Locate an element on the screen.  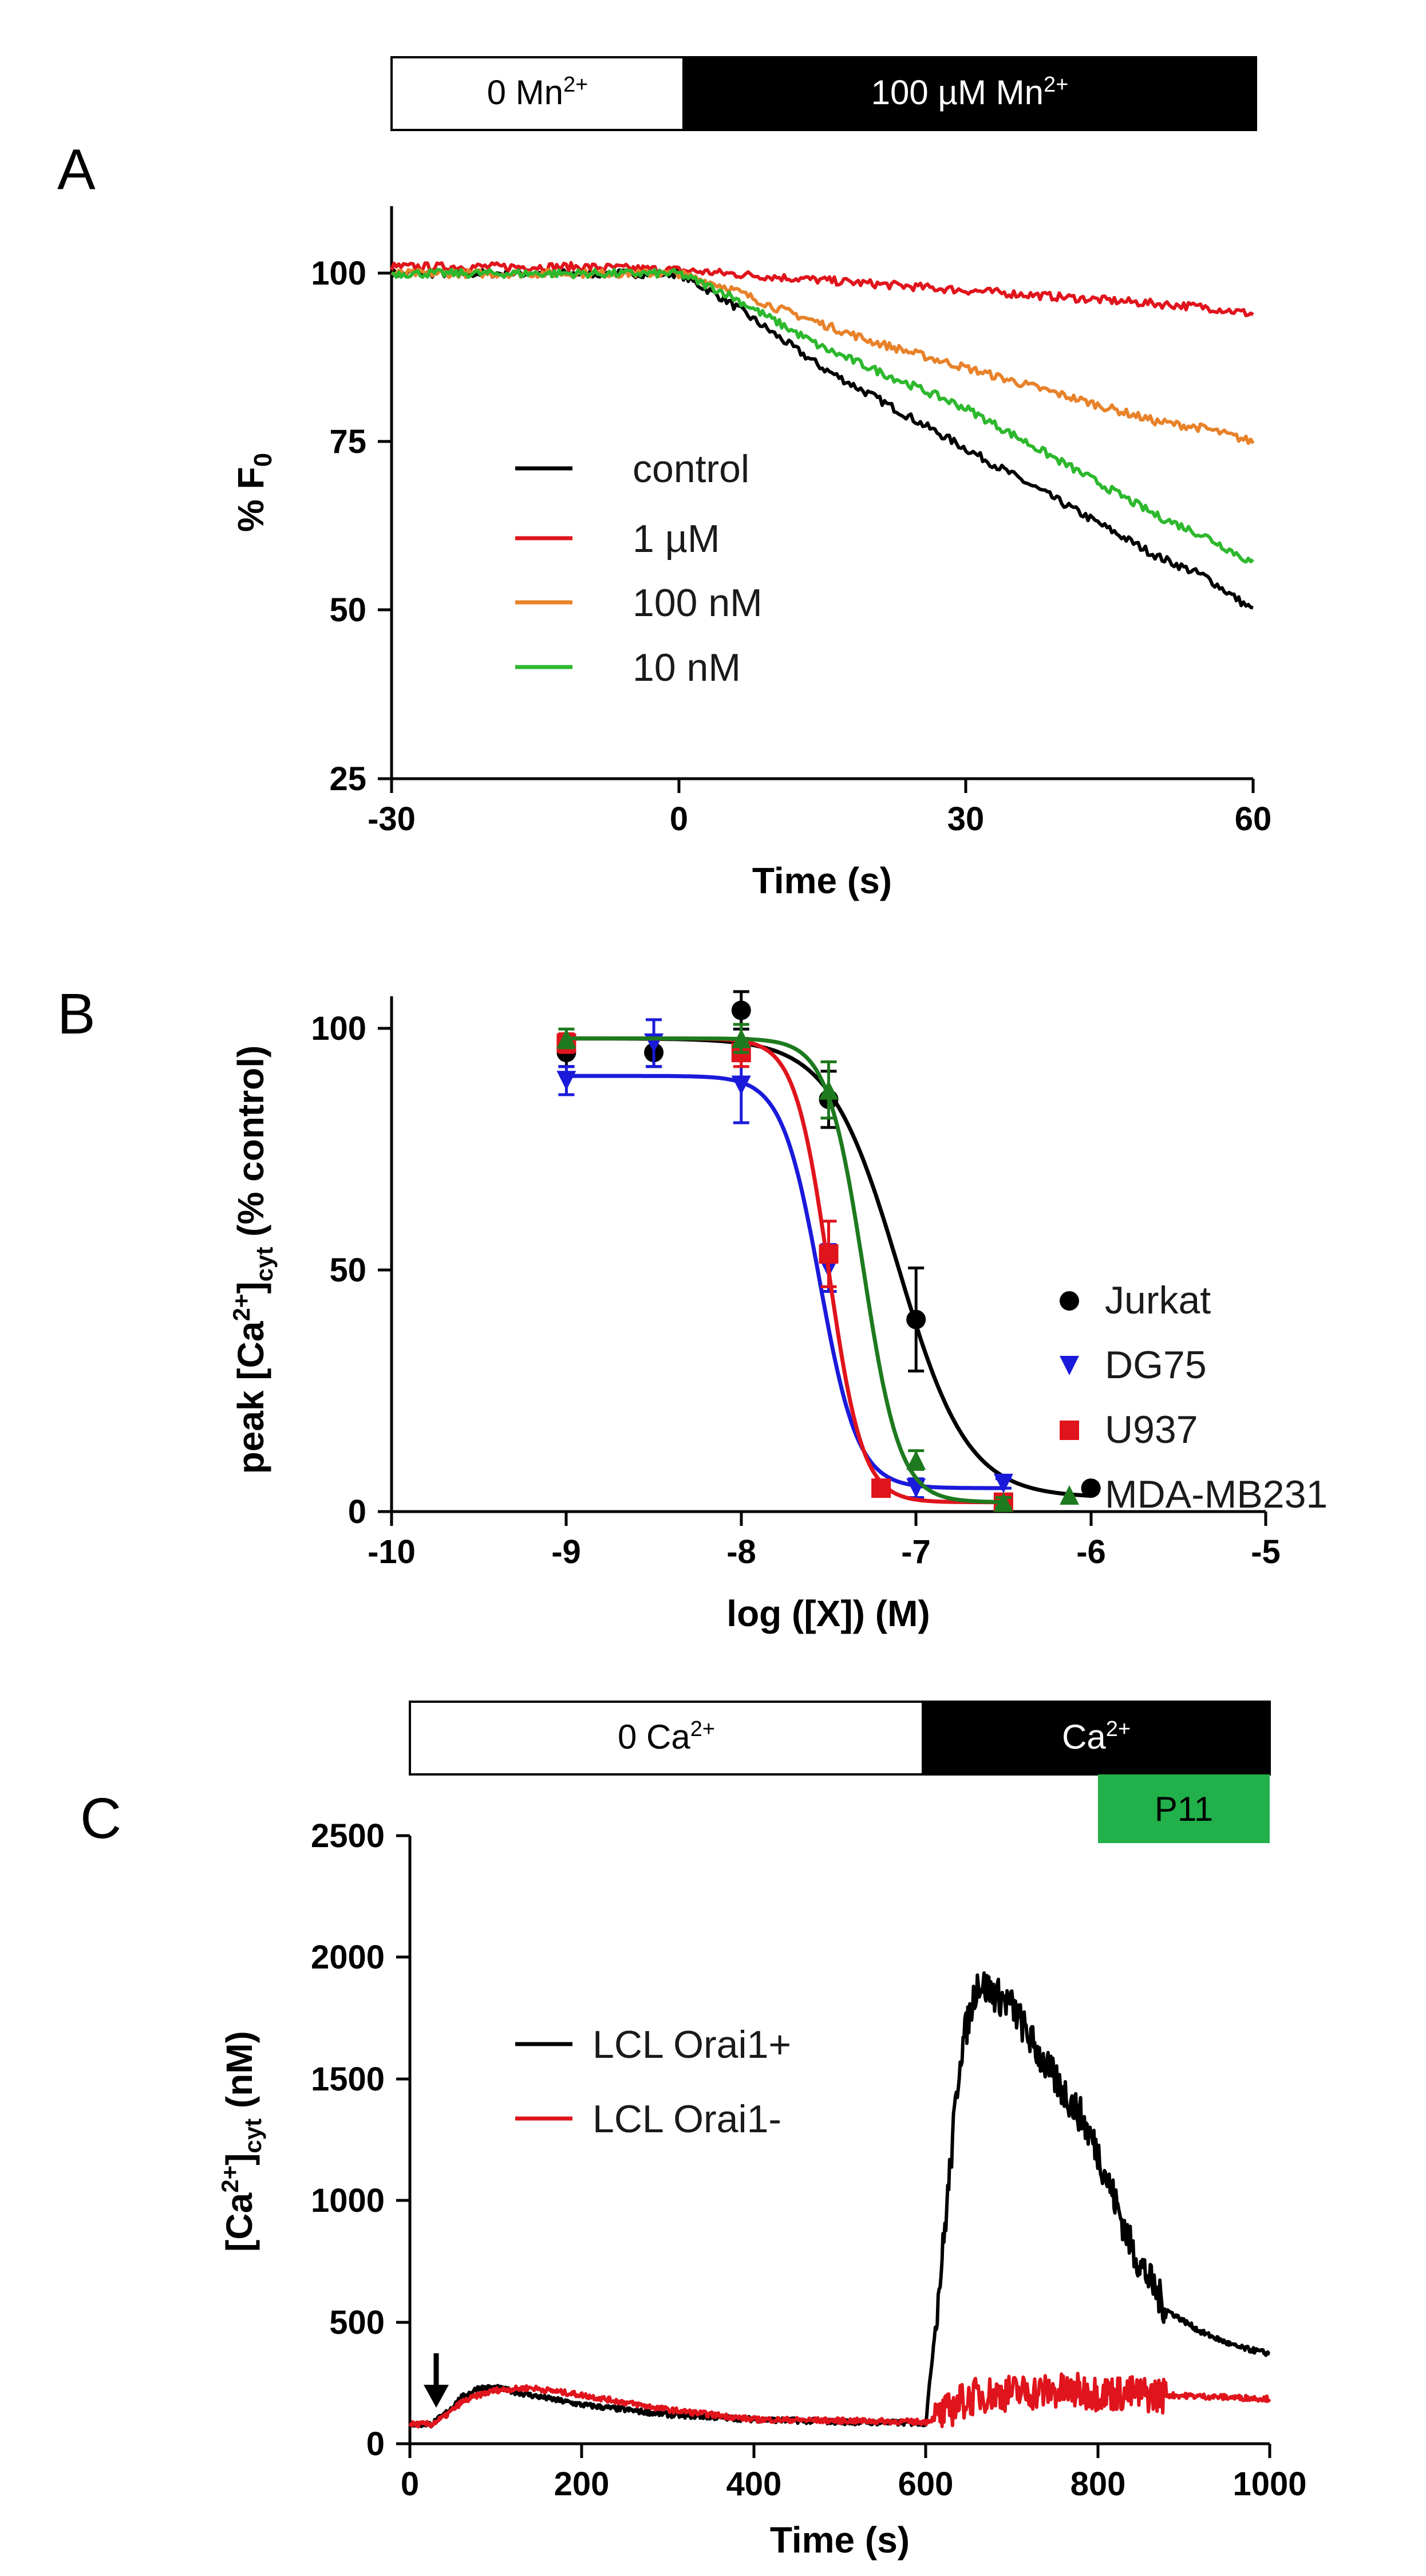
panel-a-legend: control 1 µM 100 nM 10 nM is located at coordinates (639, 568).